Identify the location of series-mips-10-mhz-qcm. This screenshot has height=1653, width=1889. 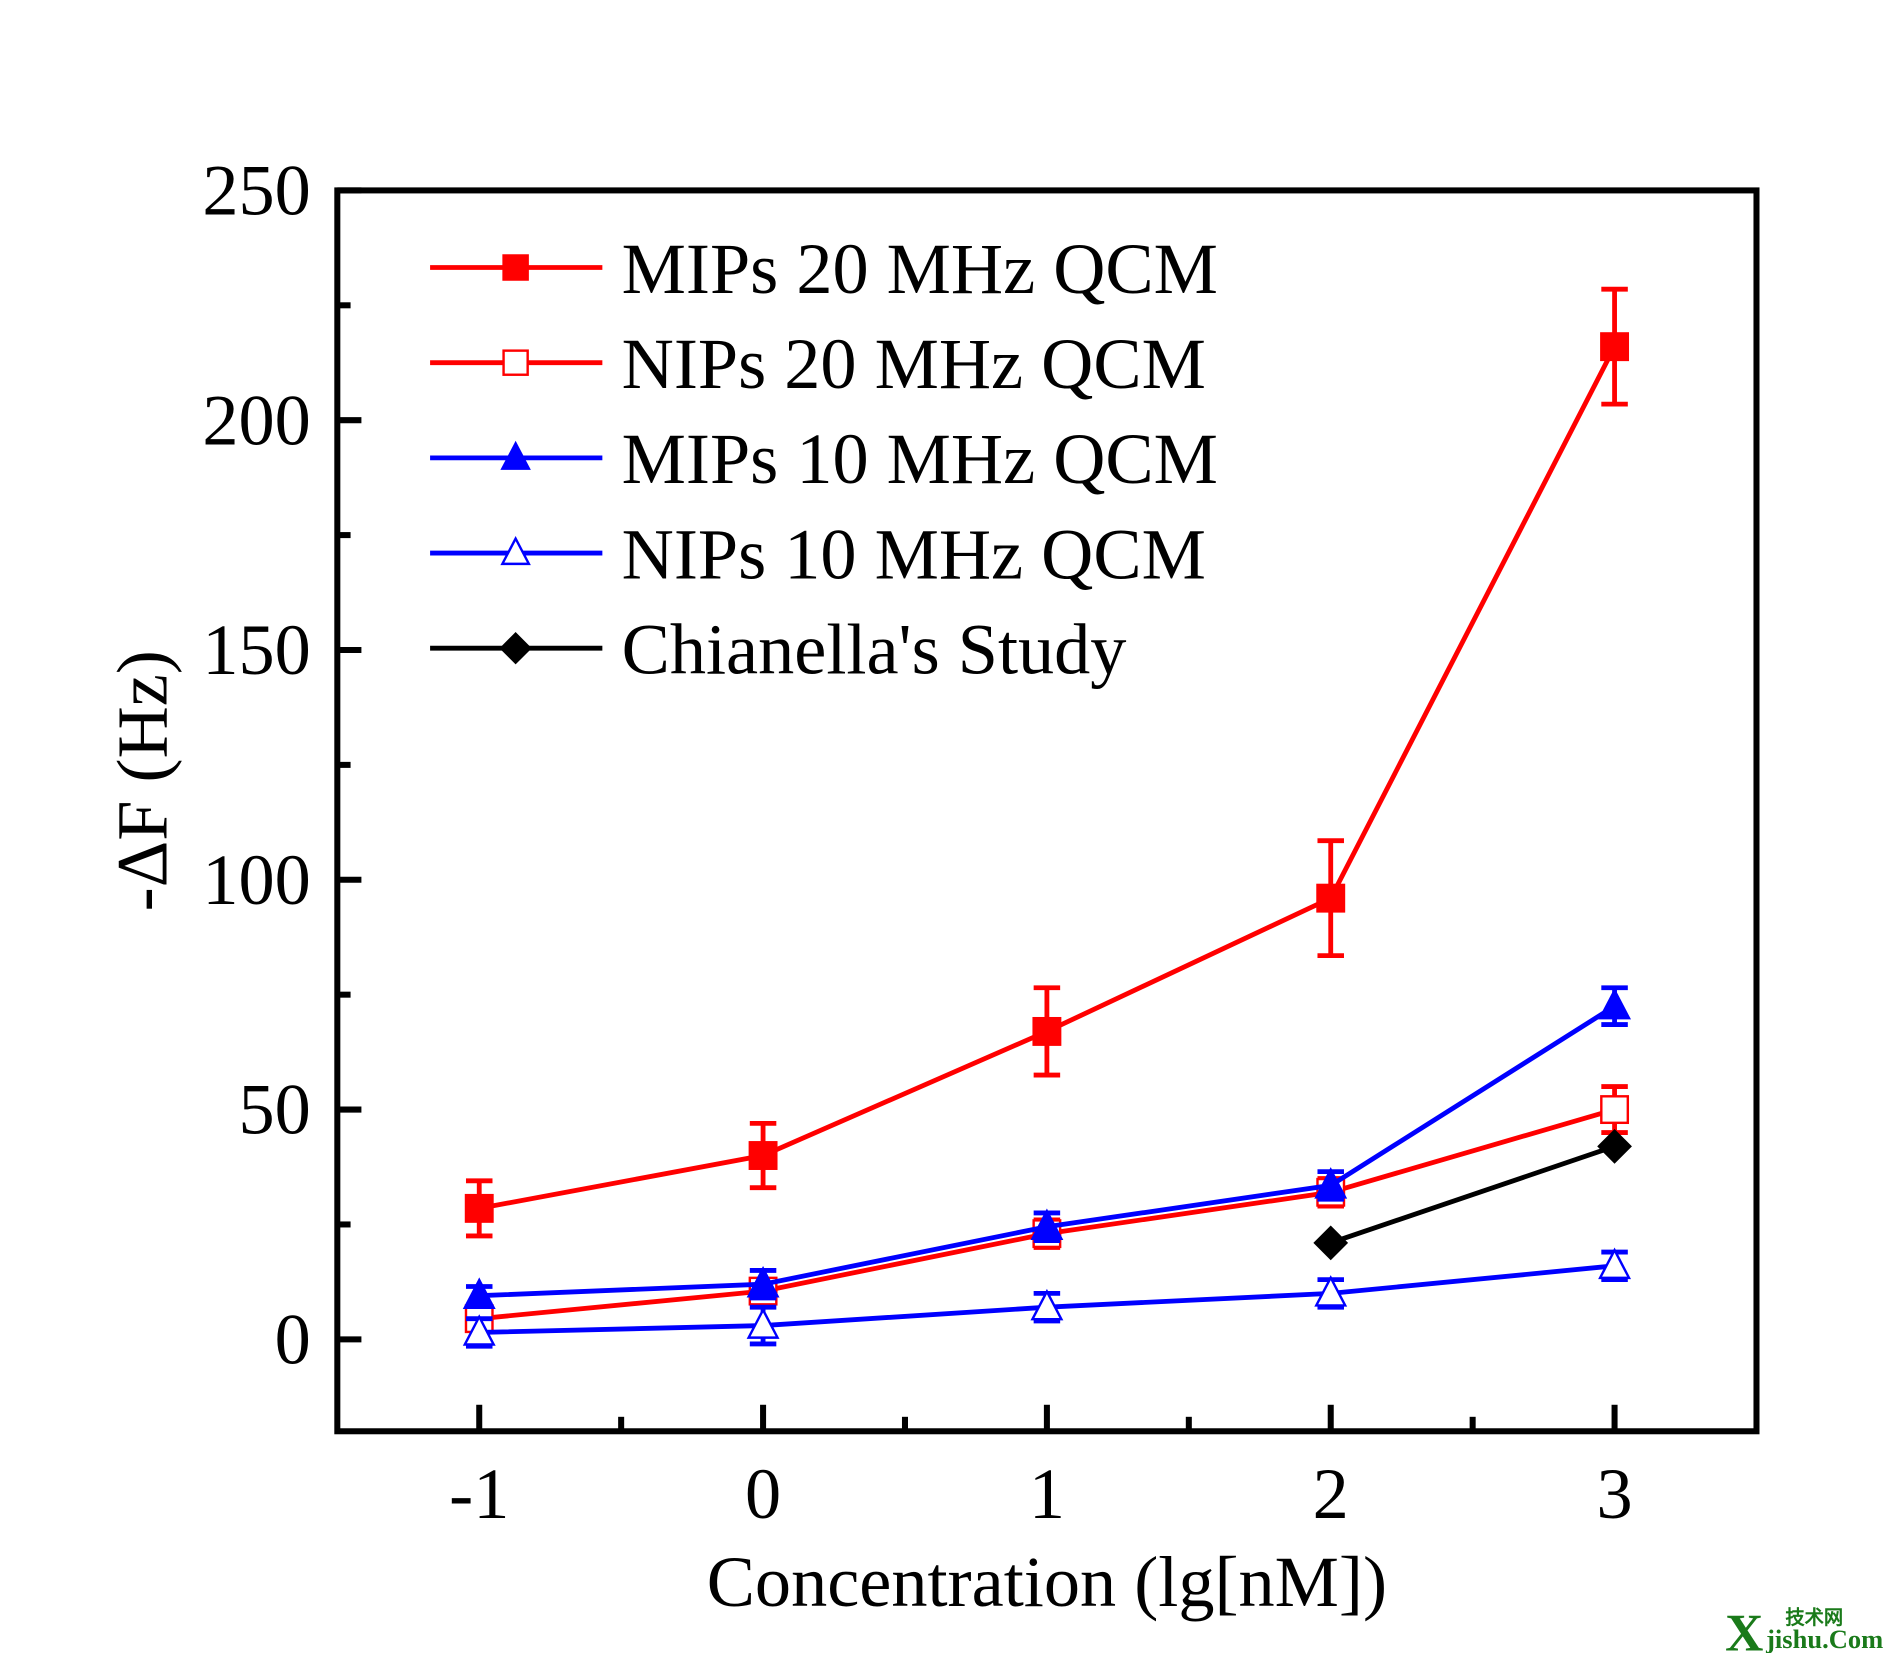
(1047, 1147).